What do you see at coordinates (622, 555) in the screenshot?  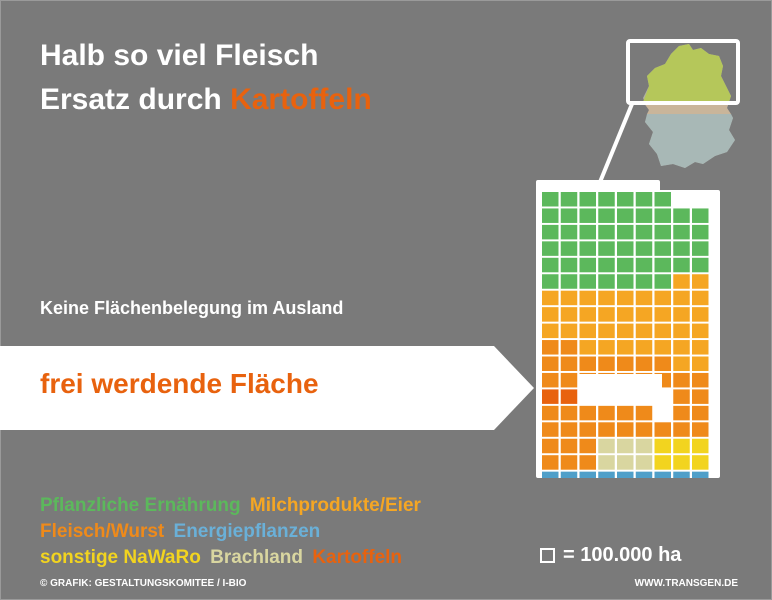 I see `scale-label: = 100.000 ha` at bounding box center [622, 555].